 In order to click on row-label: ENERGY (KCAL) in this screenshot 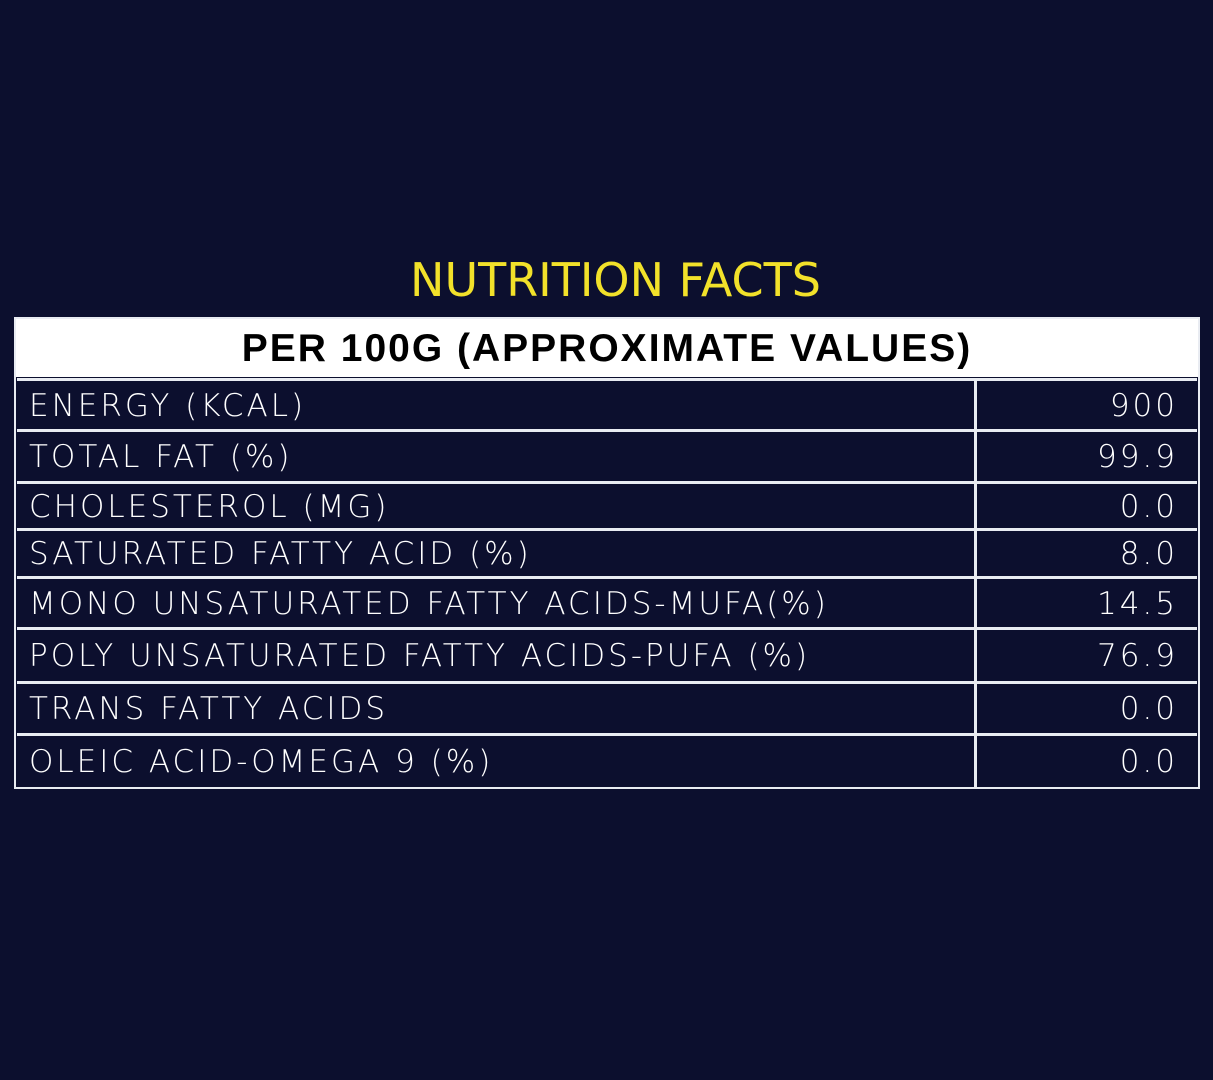, I will do `click(168, 405)`.